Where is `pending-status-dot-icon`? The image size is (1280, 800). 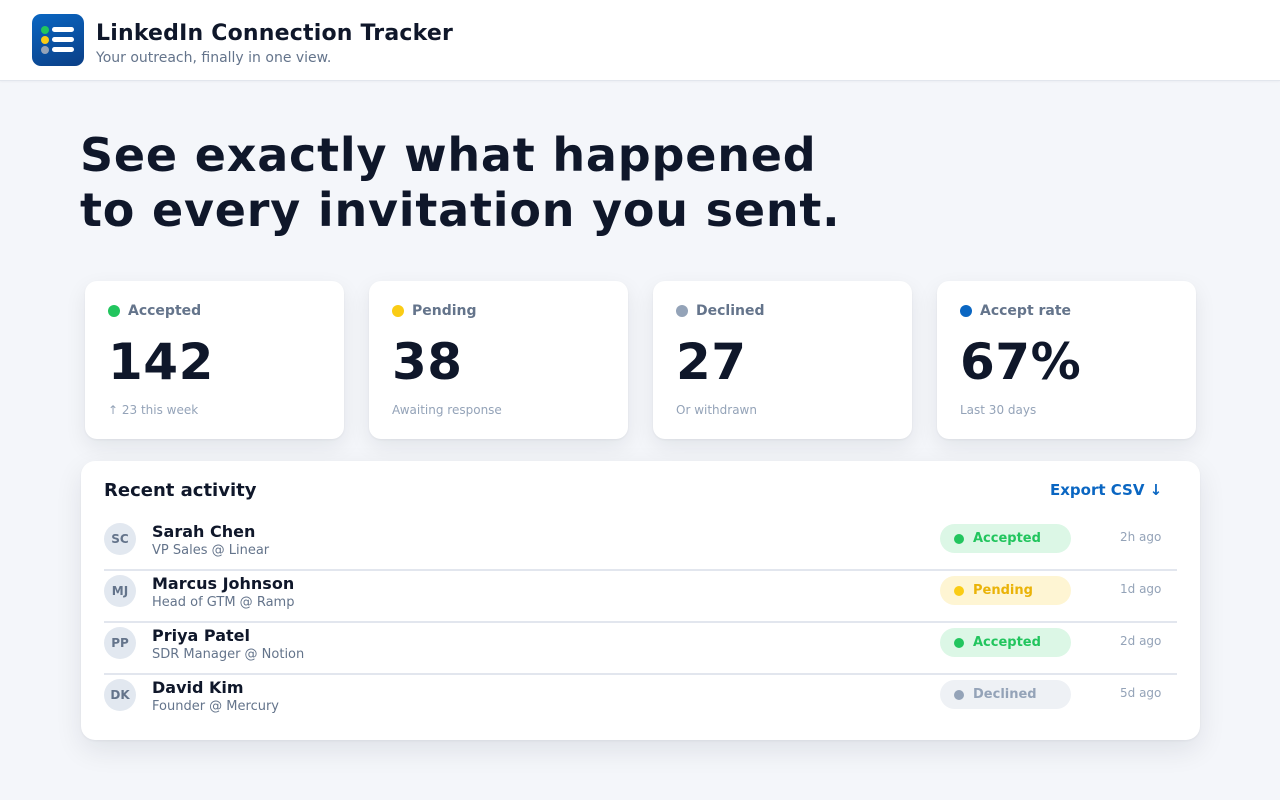
pending-status-dot-icon is located at coordinates (398, 311).